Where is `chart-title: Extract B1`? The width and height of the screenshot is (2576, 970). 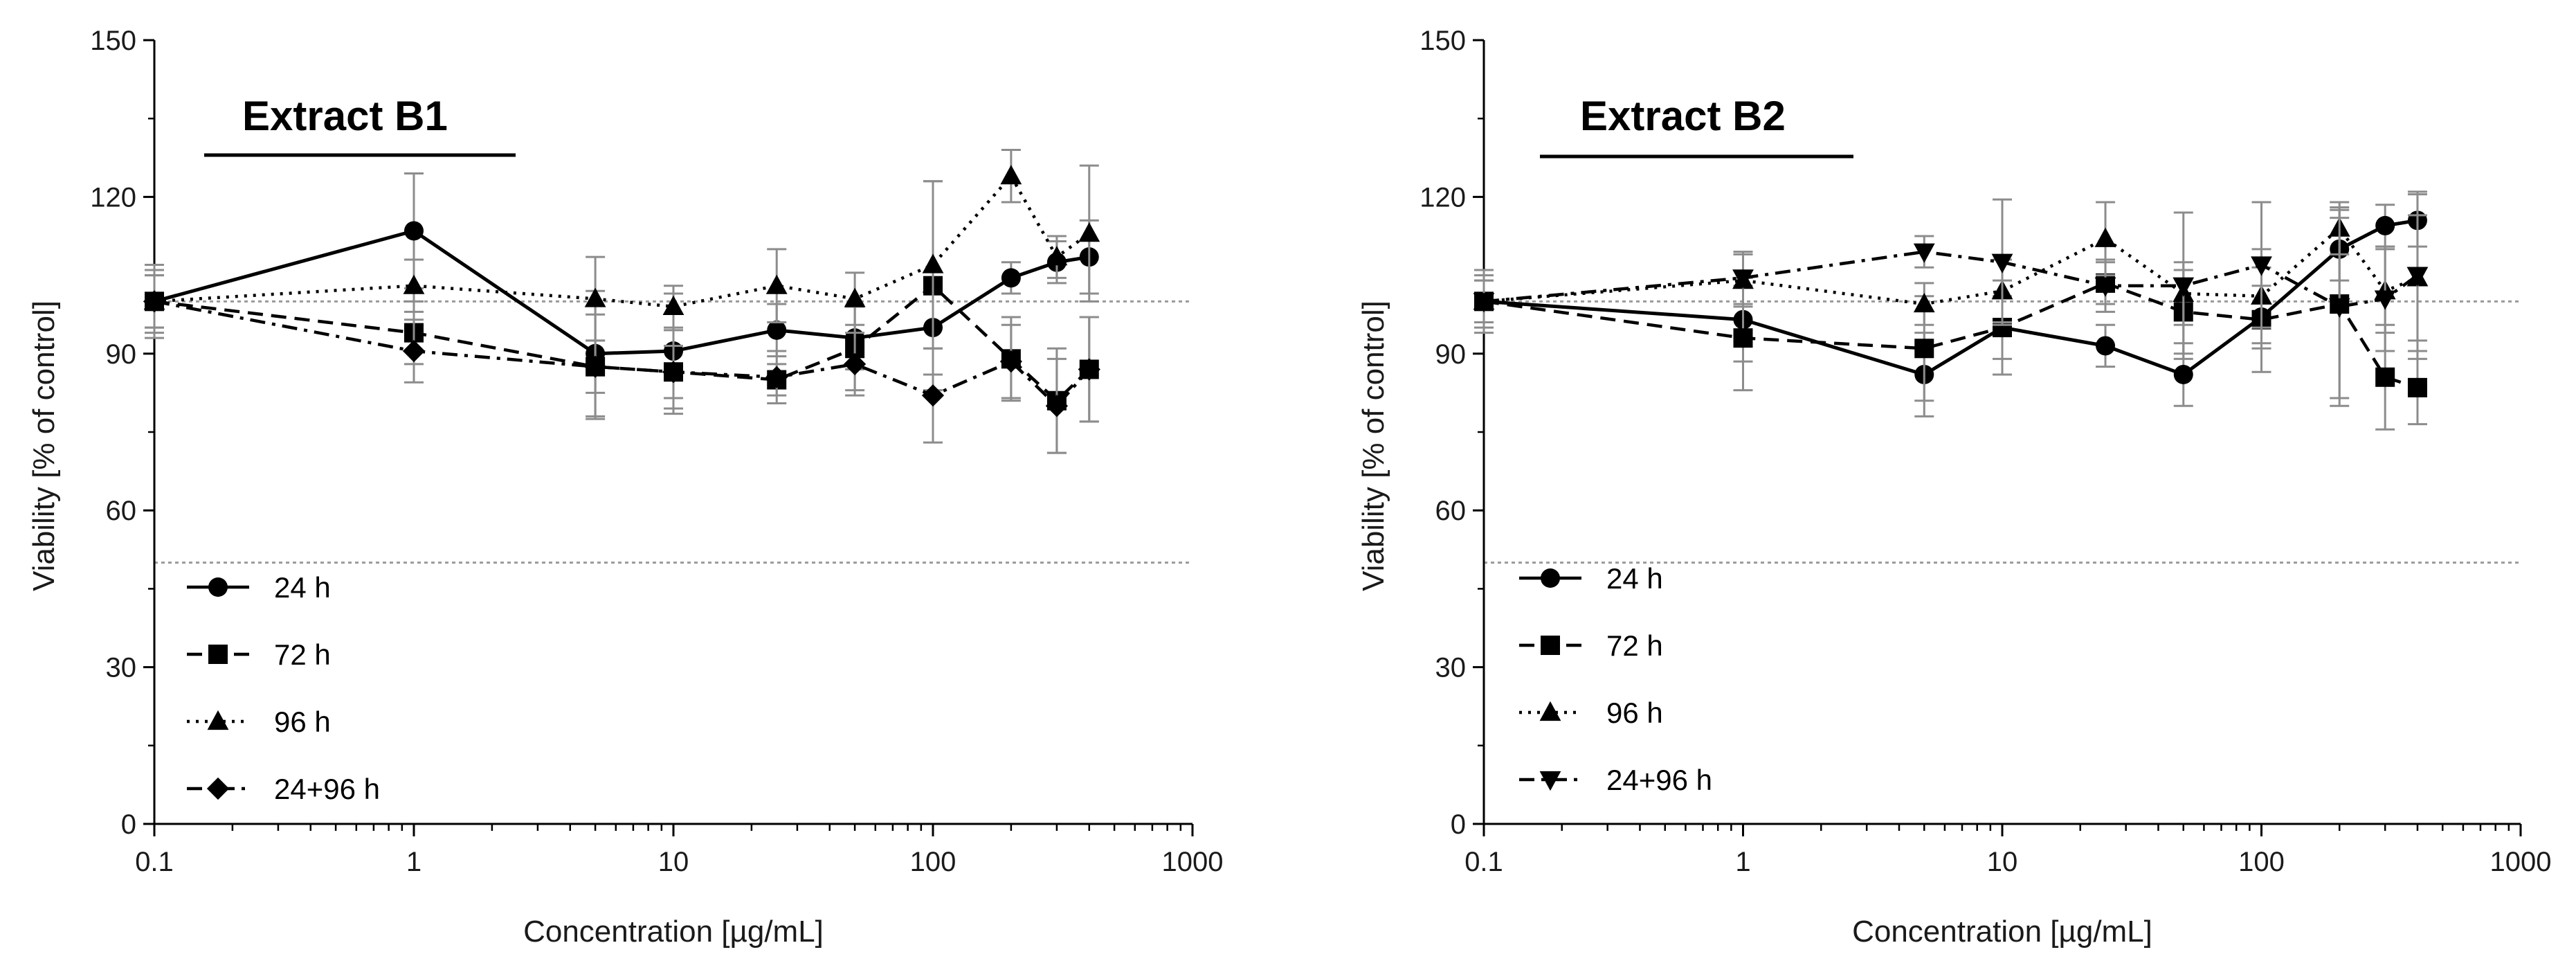
chart-title: Extract B1 is located at coordinates (345, 116).